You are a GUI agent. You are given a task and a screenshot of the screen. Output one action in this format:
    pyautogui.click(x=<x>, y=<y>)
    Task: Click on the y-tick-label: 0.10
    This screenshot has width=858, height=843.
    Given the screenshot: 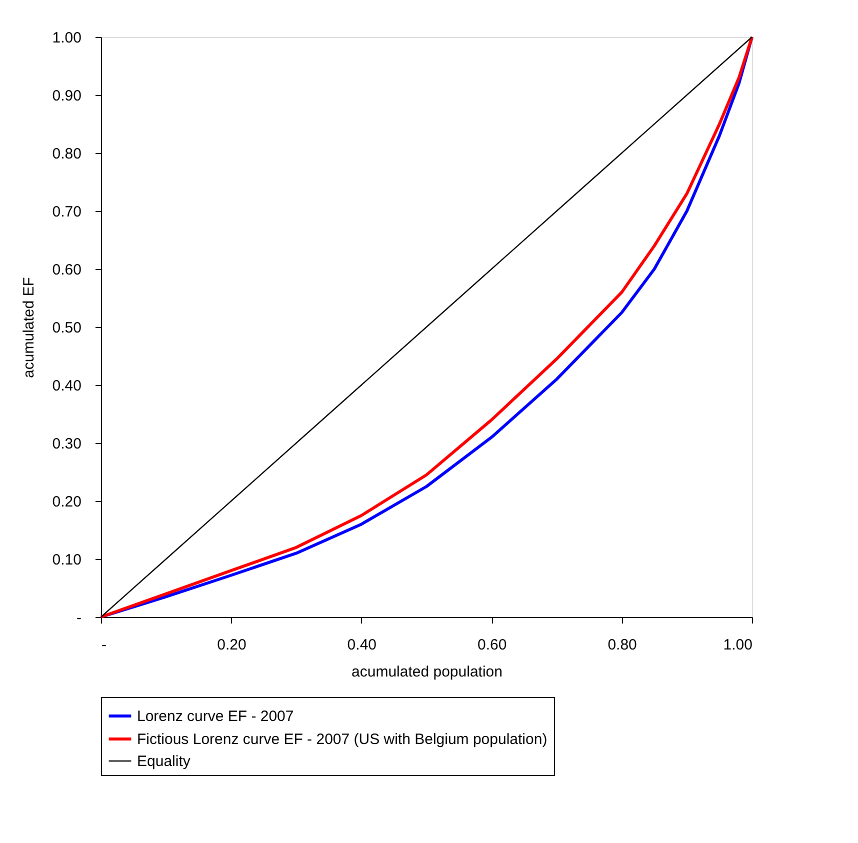 What is the action you would take?
    pyautogui.click(x=67, y=560)
    